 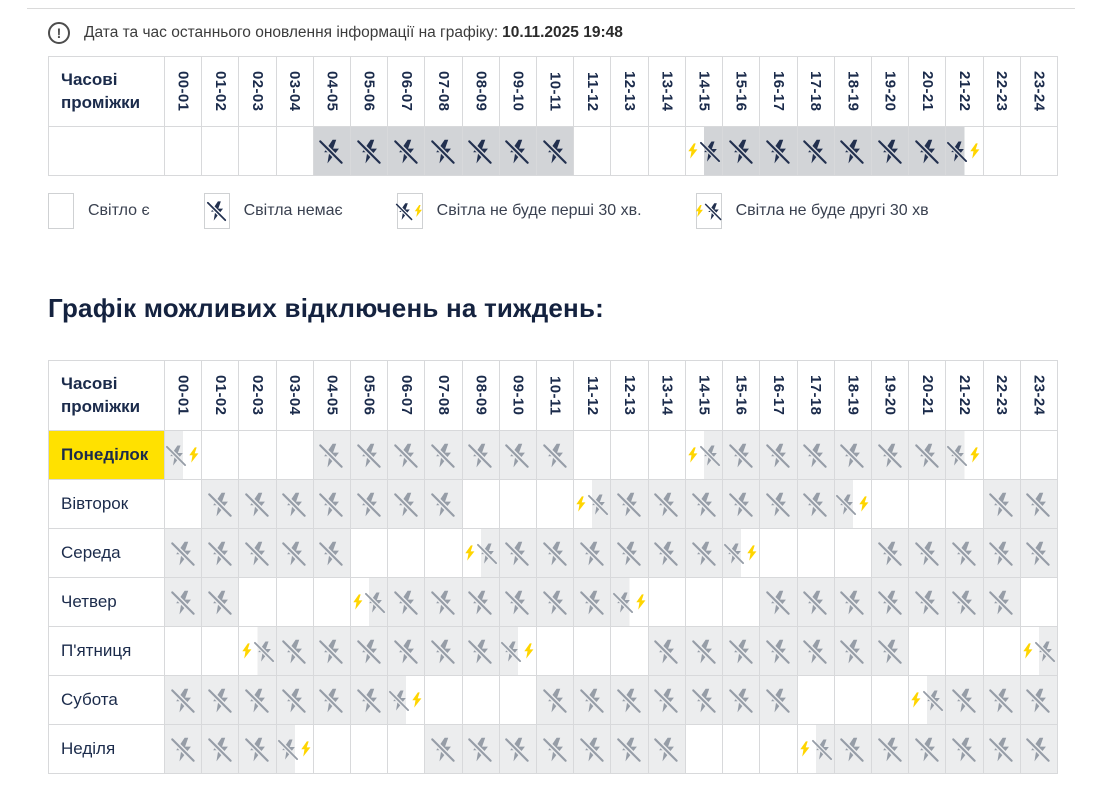 What do you see at coordinates (106, 455) in the screenshot?
I see `day-label-cell: Понеділок` at bounding box center [106, 455].